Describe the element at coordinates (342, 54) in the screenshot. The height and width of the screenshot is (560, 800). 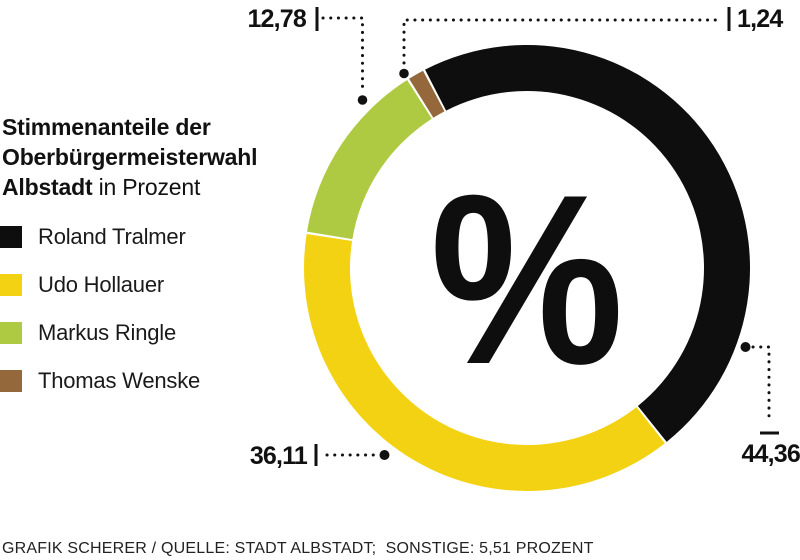
I see `leader-line-ringle` at that location.